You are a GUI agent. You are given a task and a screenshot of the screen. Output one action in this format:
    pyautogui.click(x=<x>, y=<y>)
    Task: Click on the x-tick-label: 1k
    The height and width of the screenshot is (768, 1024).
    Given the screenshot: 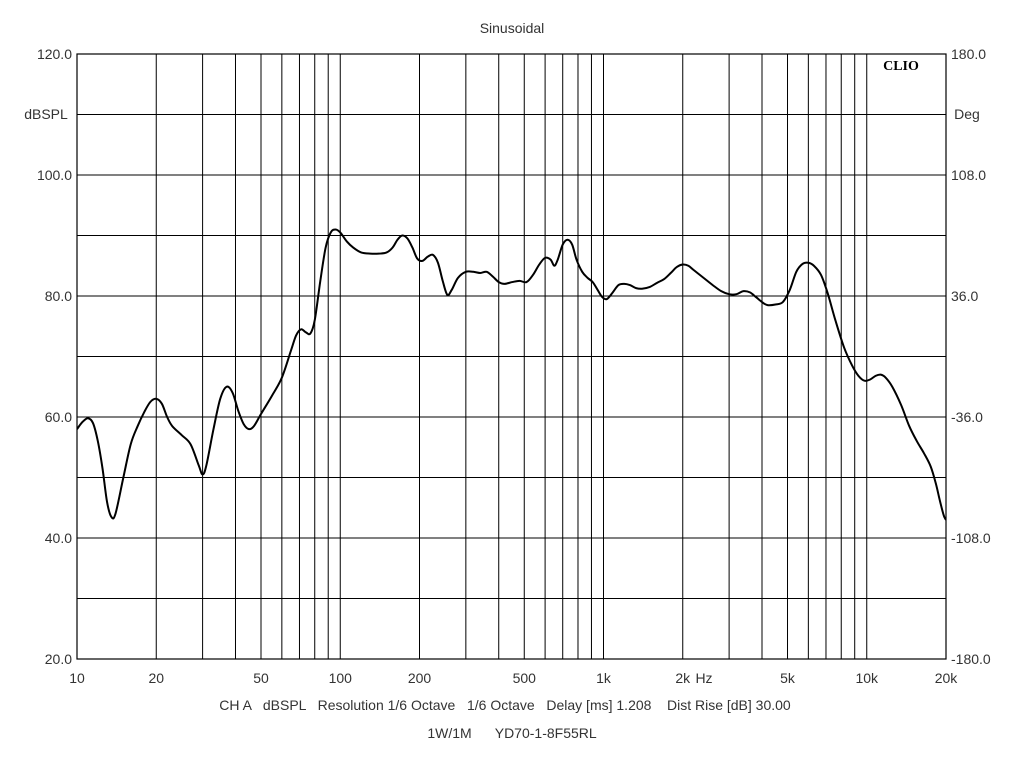 What is the action you would take?
    pyautogui.click(x=604, y=678)
    